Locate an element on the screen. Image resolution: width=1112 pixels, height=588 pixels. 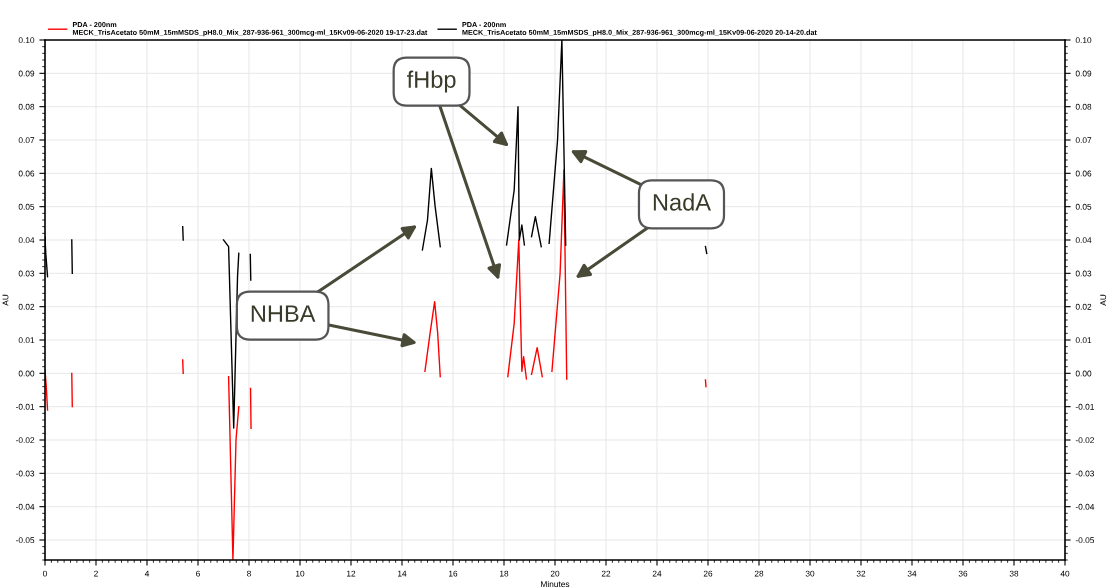
annotation: NadA is located at coordinates (682, 202).